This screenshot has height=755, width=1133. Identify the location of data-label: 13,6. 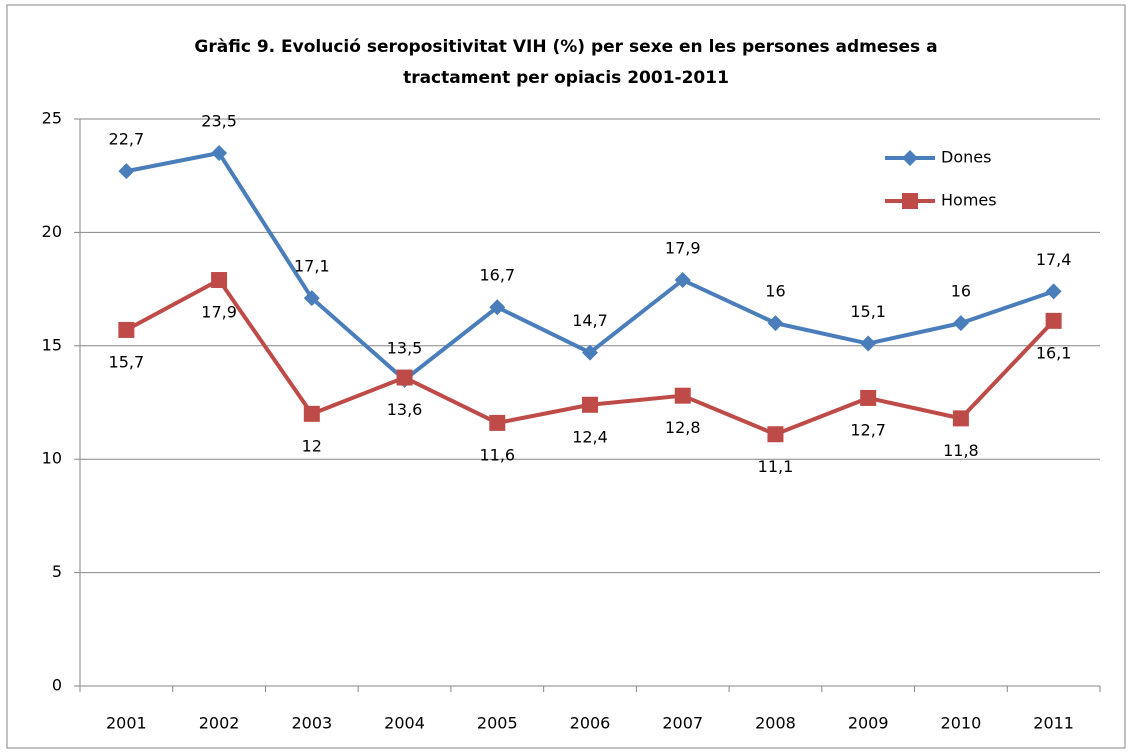
(405, 409).